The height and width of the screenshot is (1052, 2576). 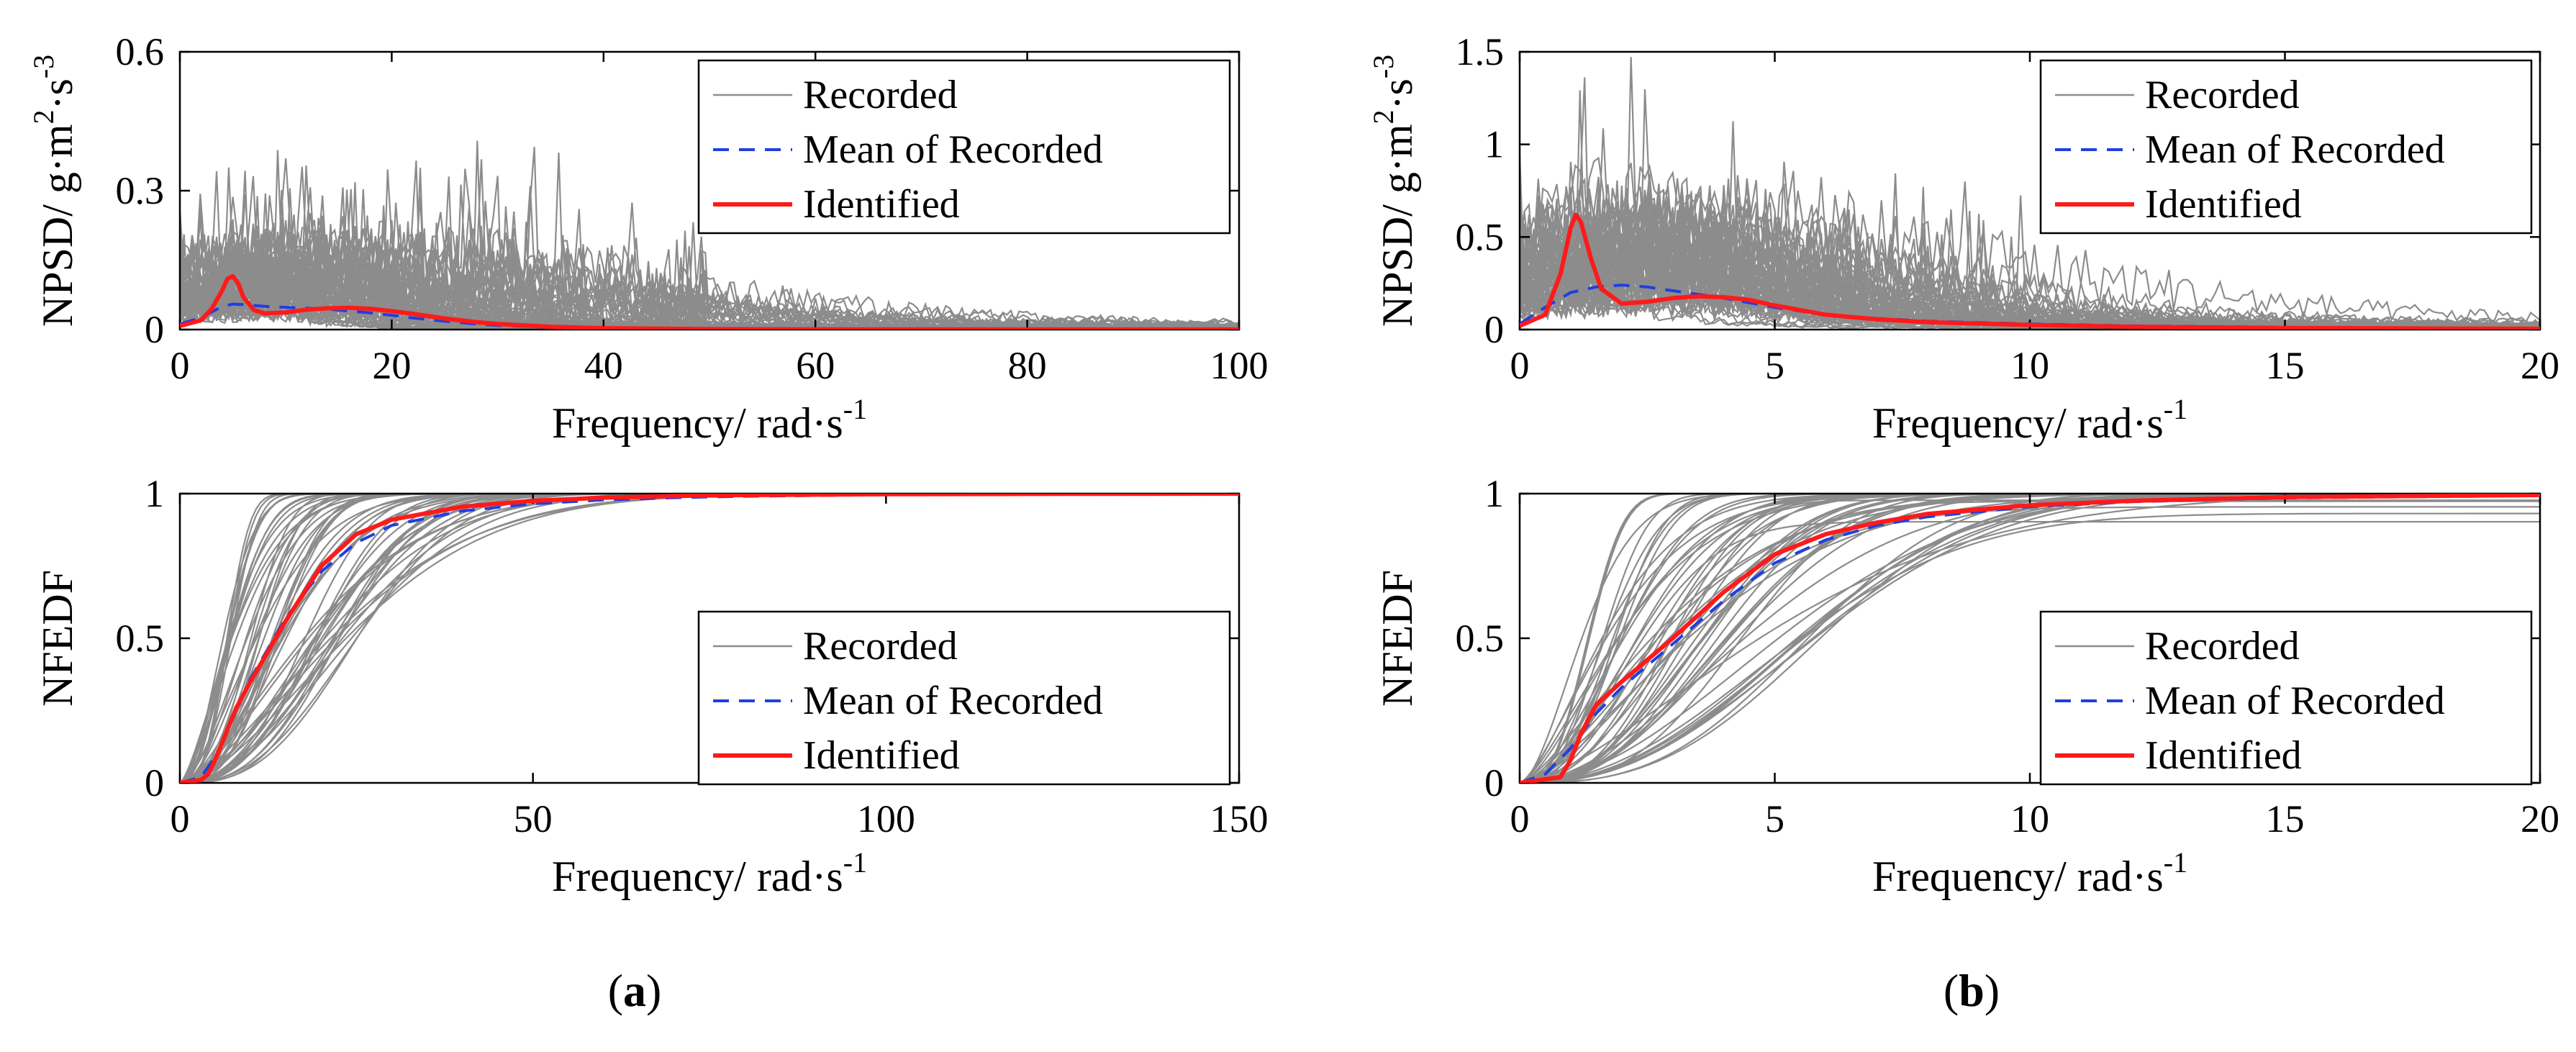 I want to click on b-nfedf-recorded-series, so click(x=2030, y=638).